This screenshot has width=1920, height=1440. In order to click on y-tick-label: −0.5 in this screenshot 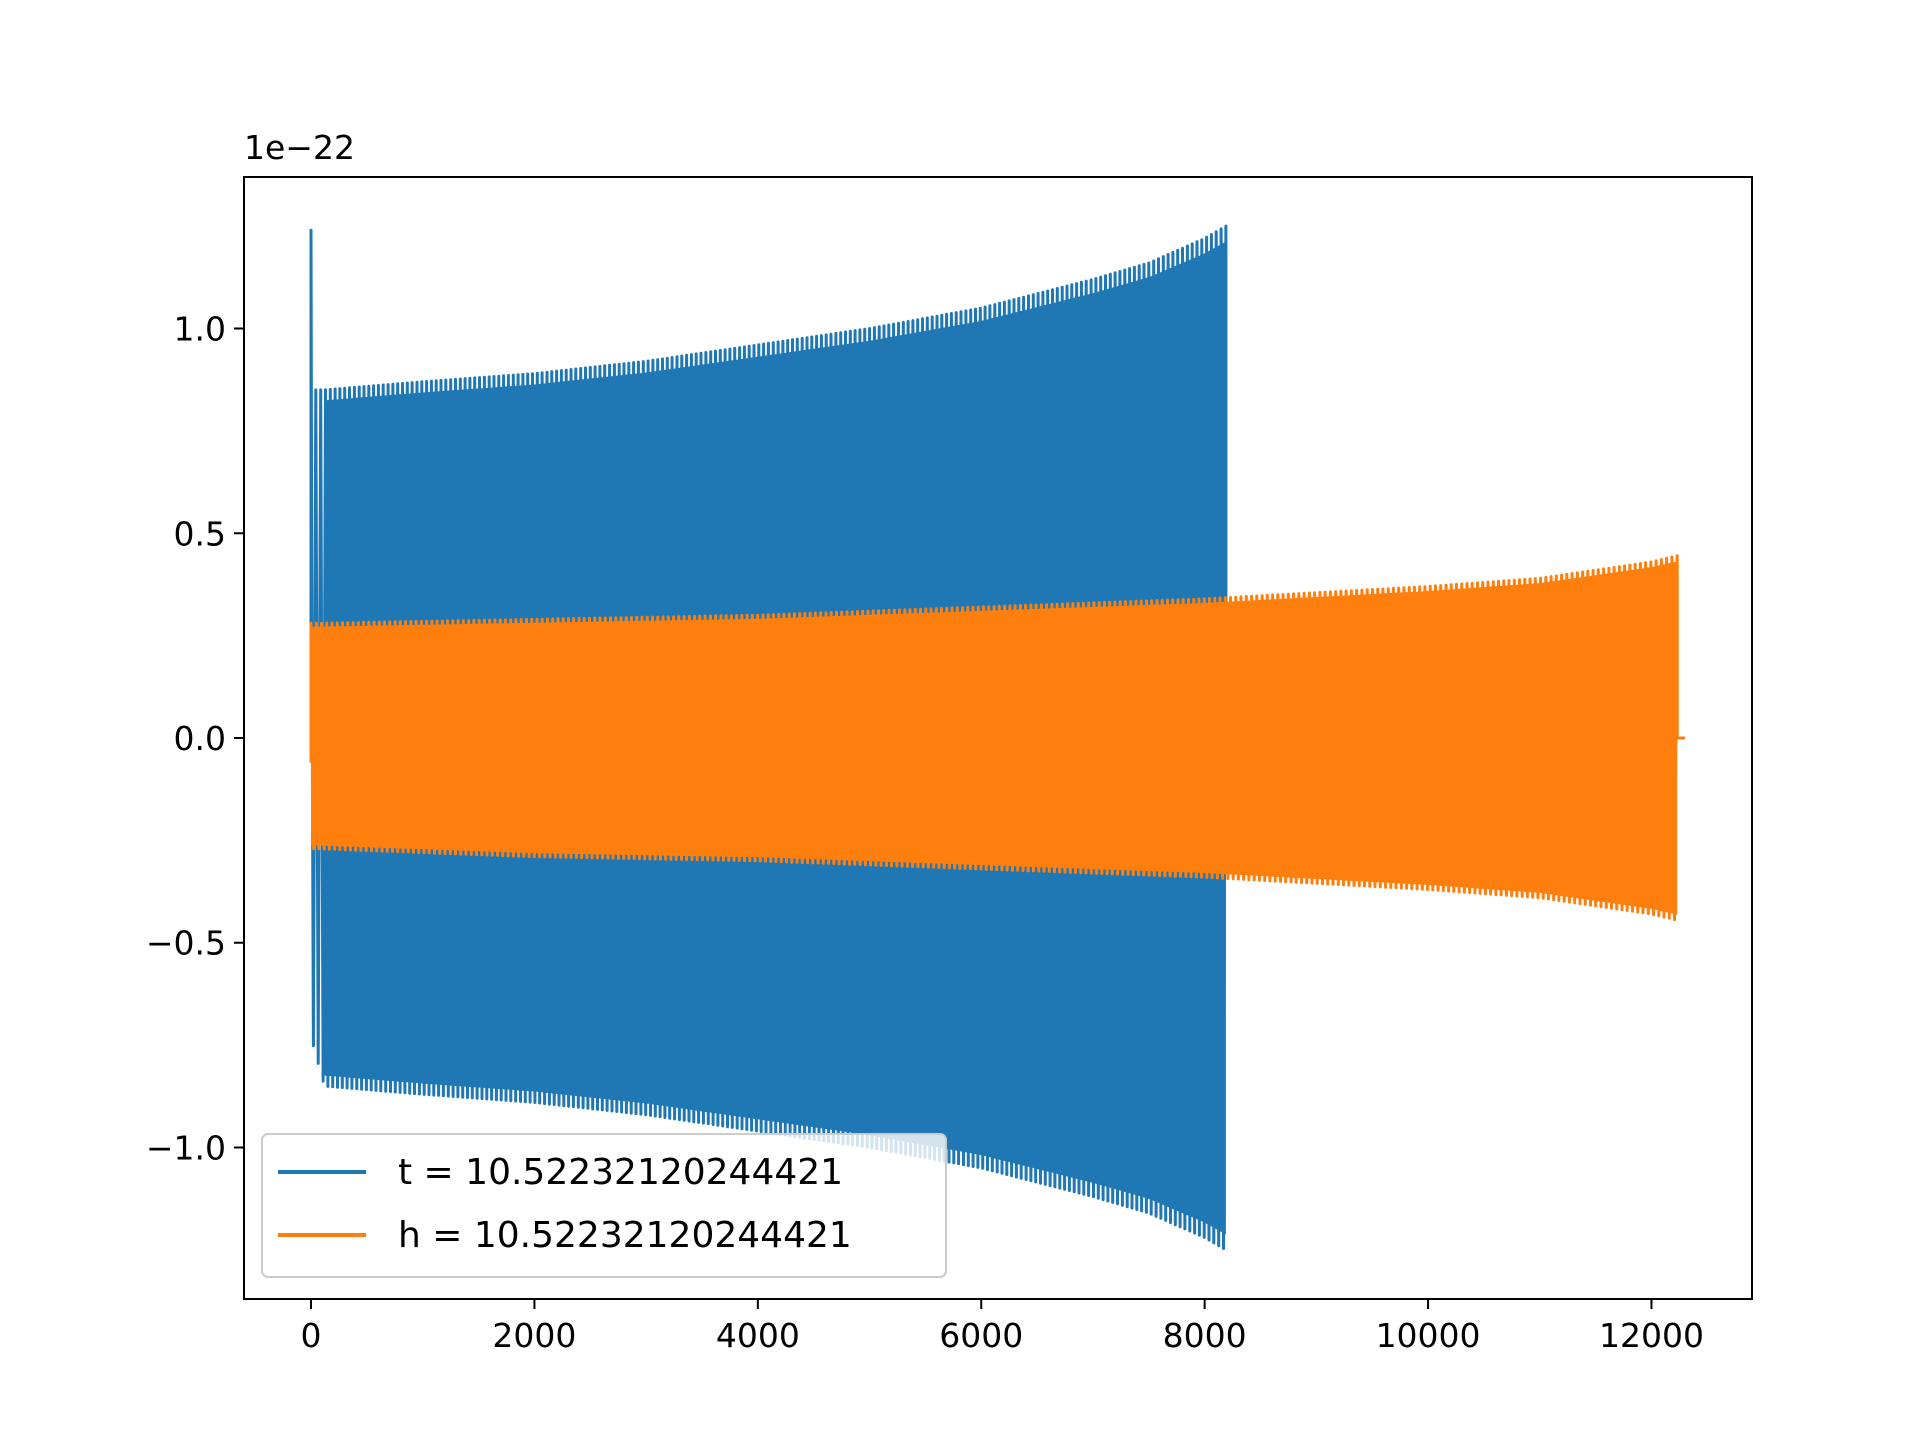, I will do `click(186, 943)`.